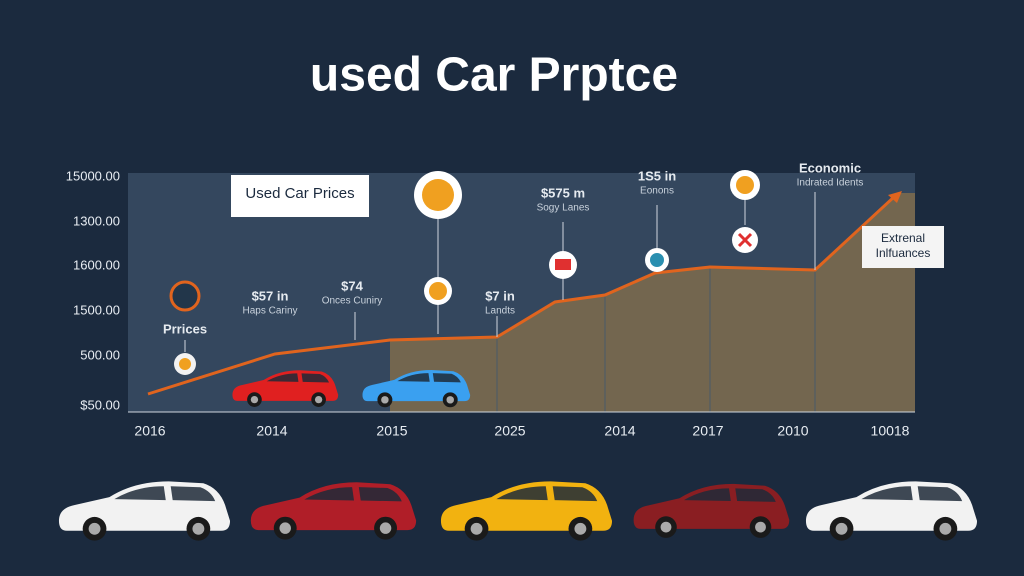 The image size is (1024, 576). What do you see at coordinates (792, 431) in the screenshot?
I see `x-tick-label: 2010` at bounding box center [792, 431].